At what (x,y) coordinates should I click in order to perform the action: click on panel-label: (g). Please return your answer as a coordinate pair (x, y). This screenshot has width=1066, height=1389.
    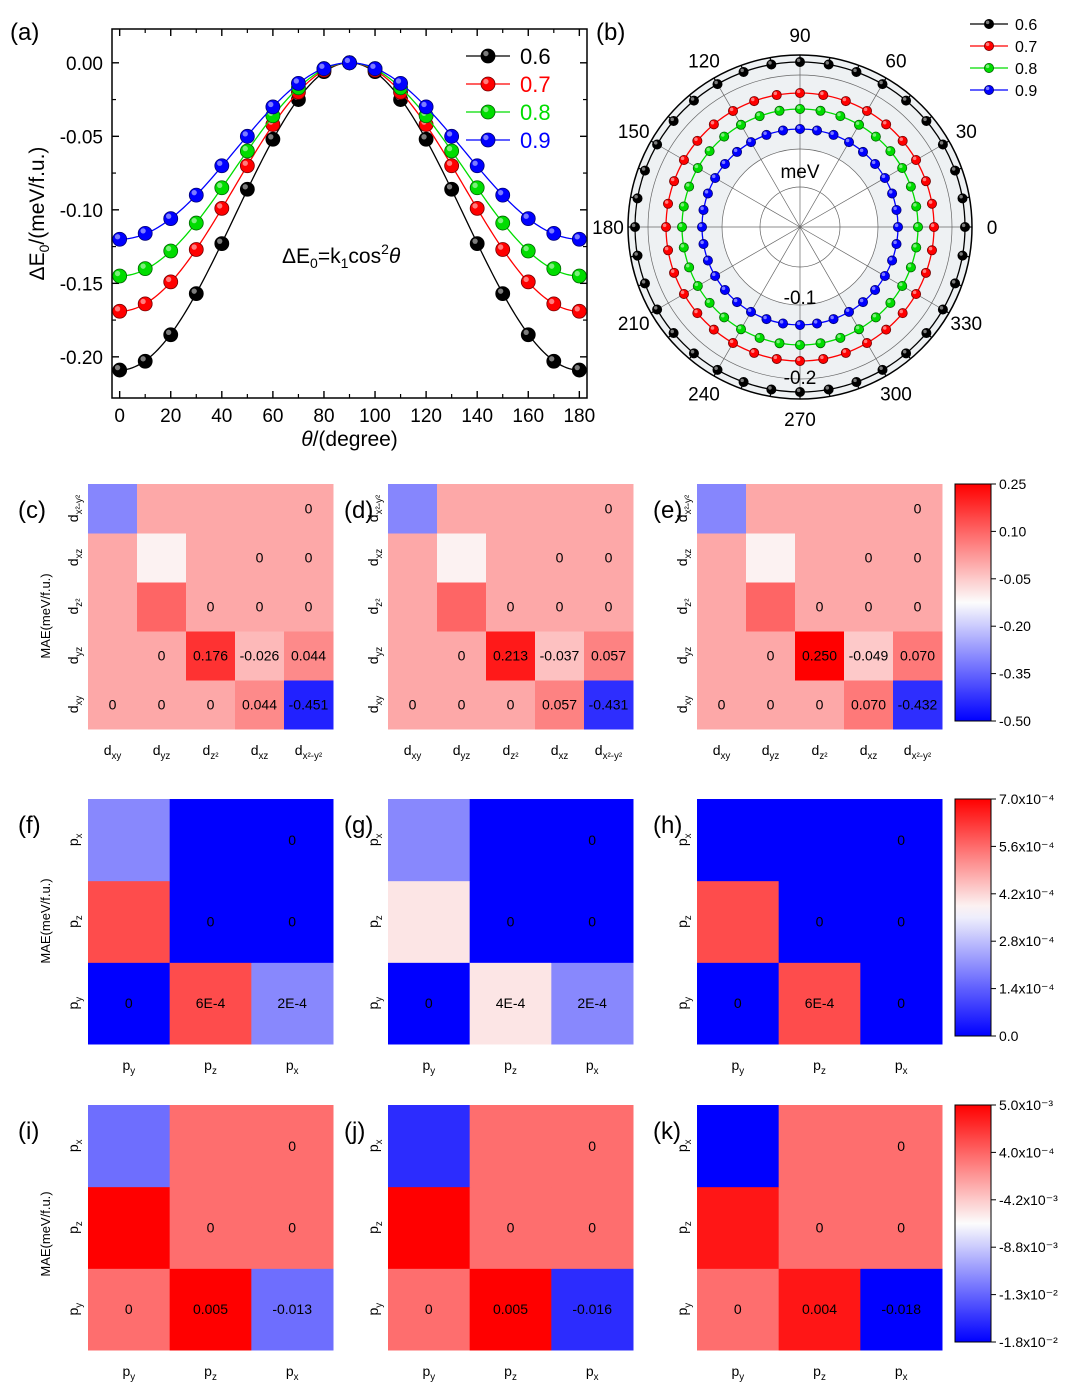
    Looking at the image, I should click on (358, 825).